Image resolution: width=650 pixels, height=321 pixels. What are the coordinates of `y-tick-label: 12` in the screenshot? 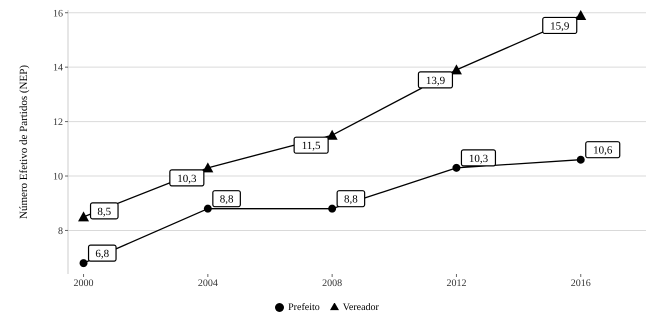 It's located at (58, 122).